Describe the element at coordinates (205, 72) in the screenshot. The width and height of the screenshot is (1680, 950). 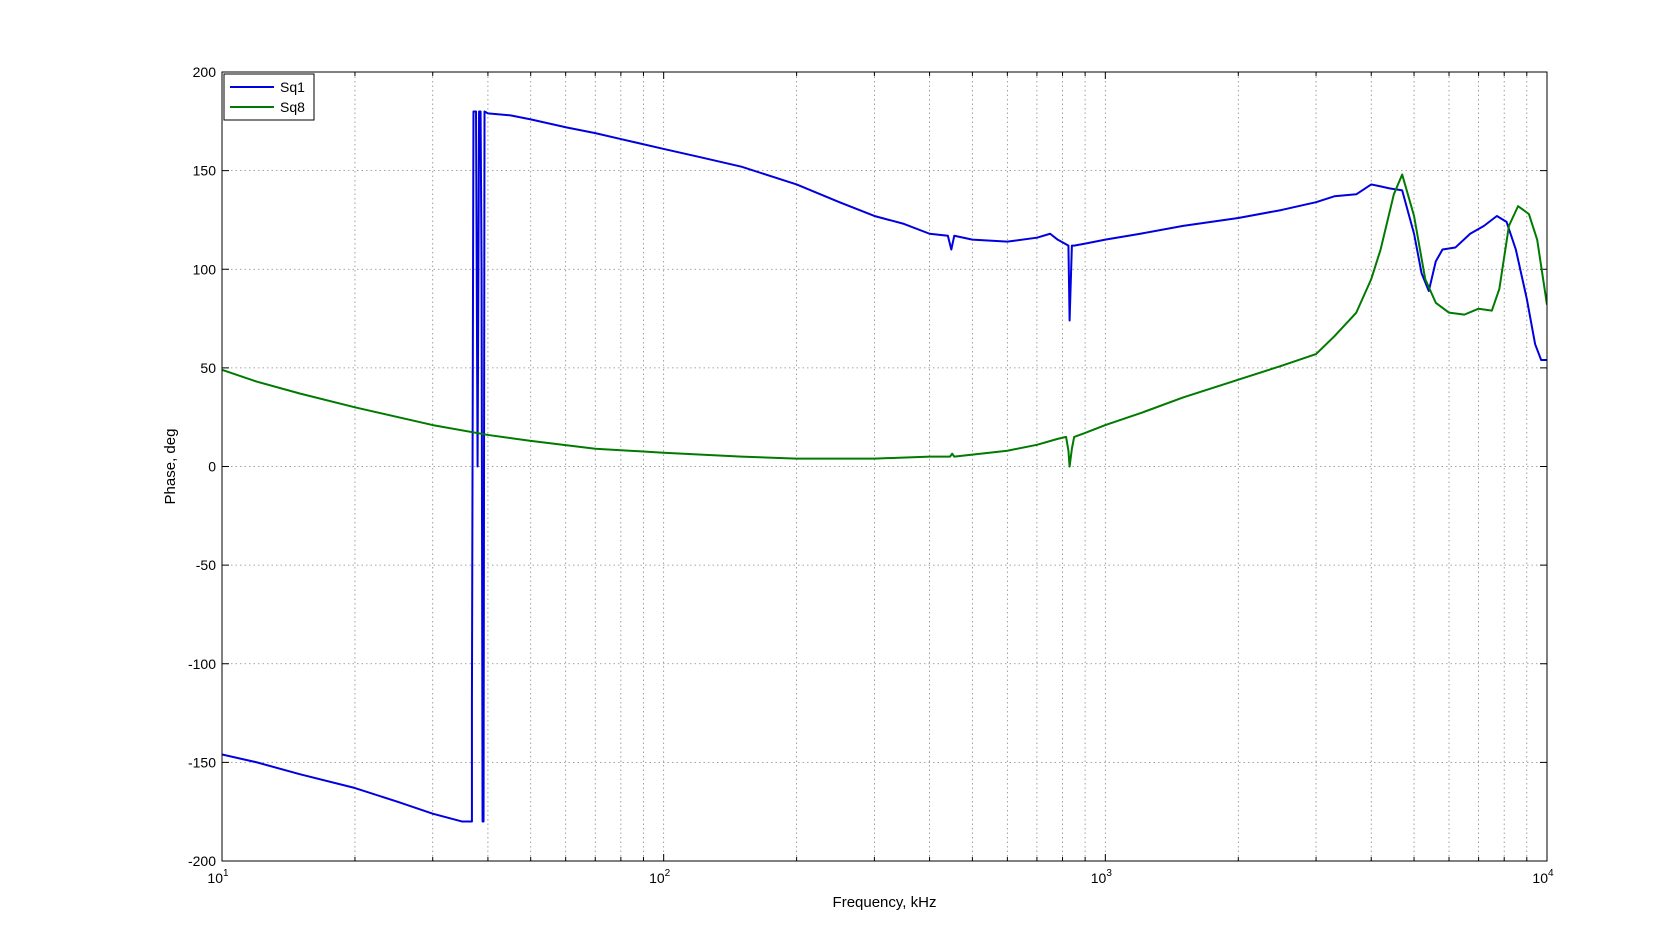
I see `y-tick-label: 200` at that location.